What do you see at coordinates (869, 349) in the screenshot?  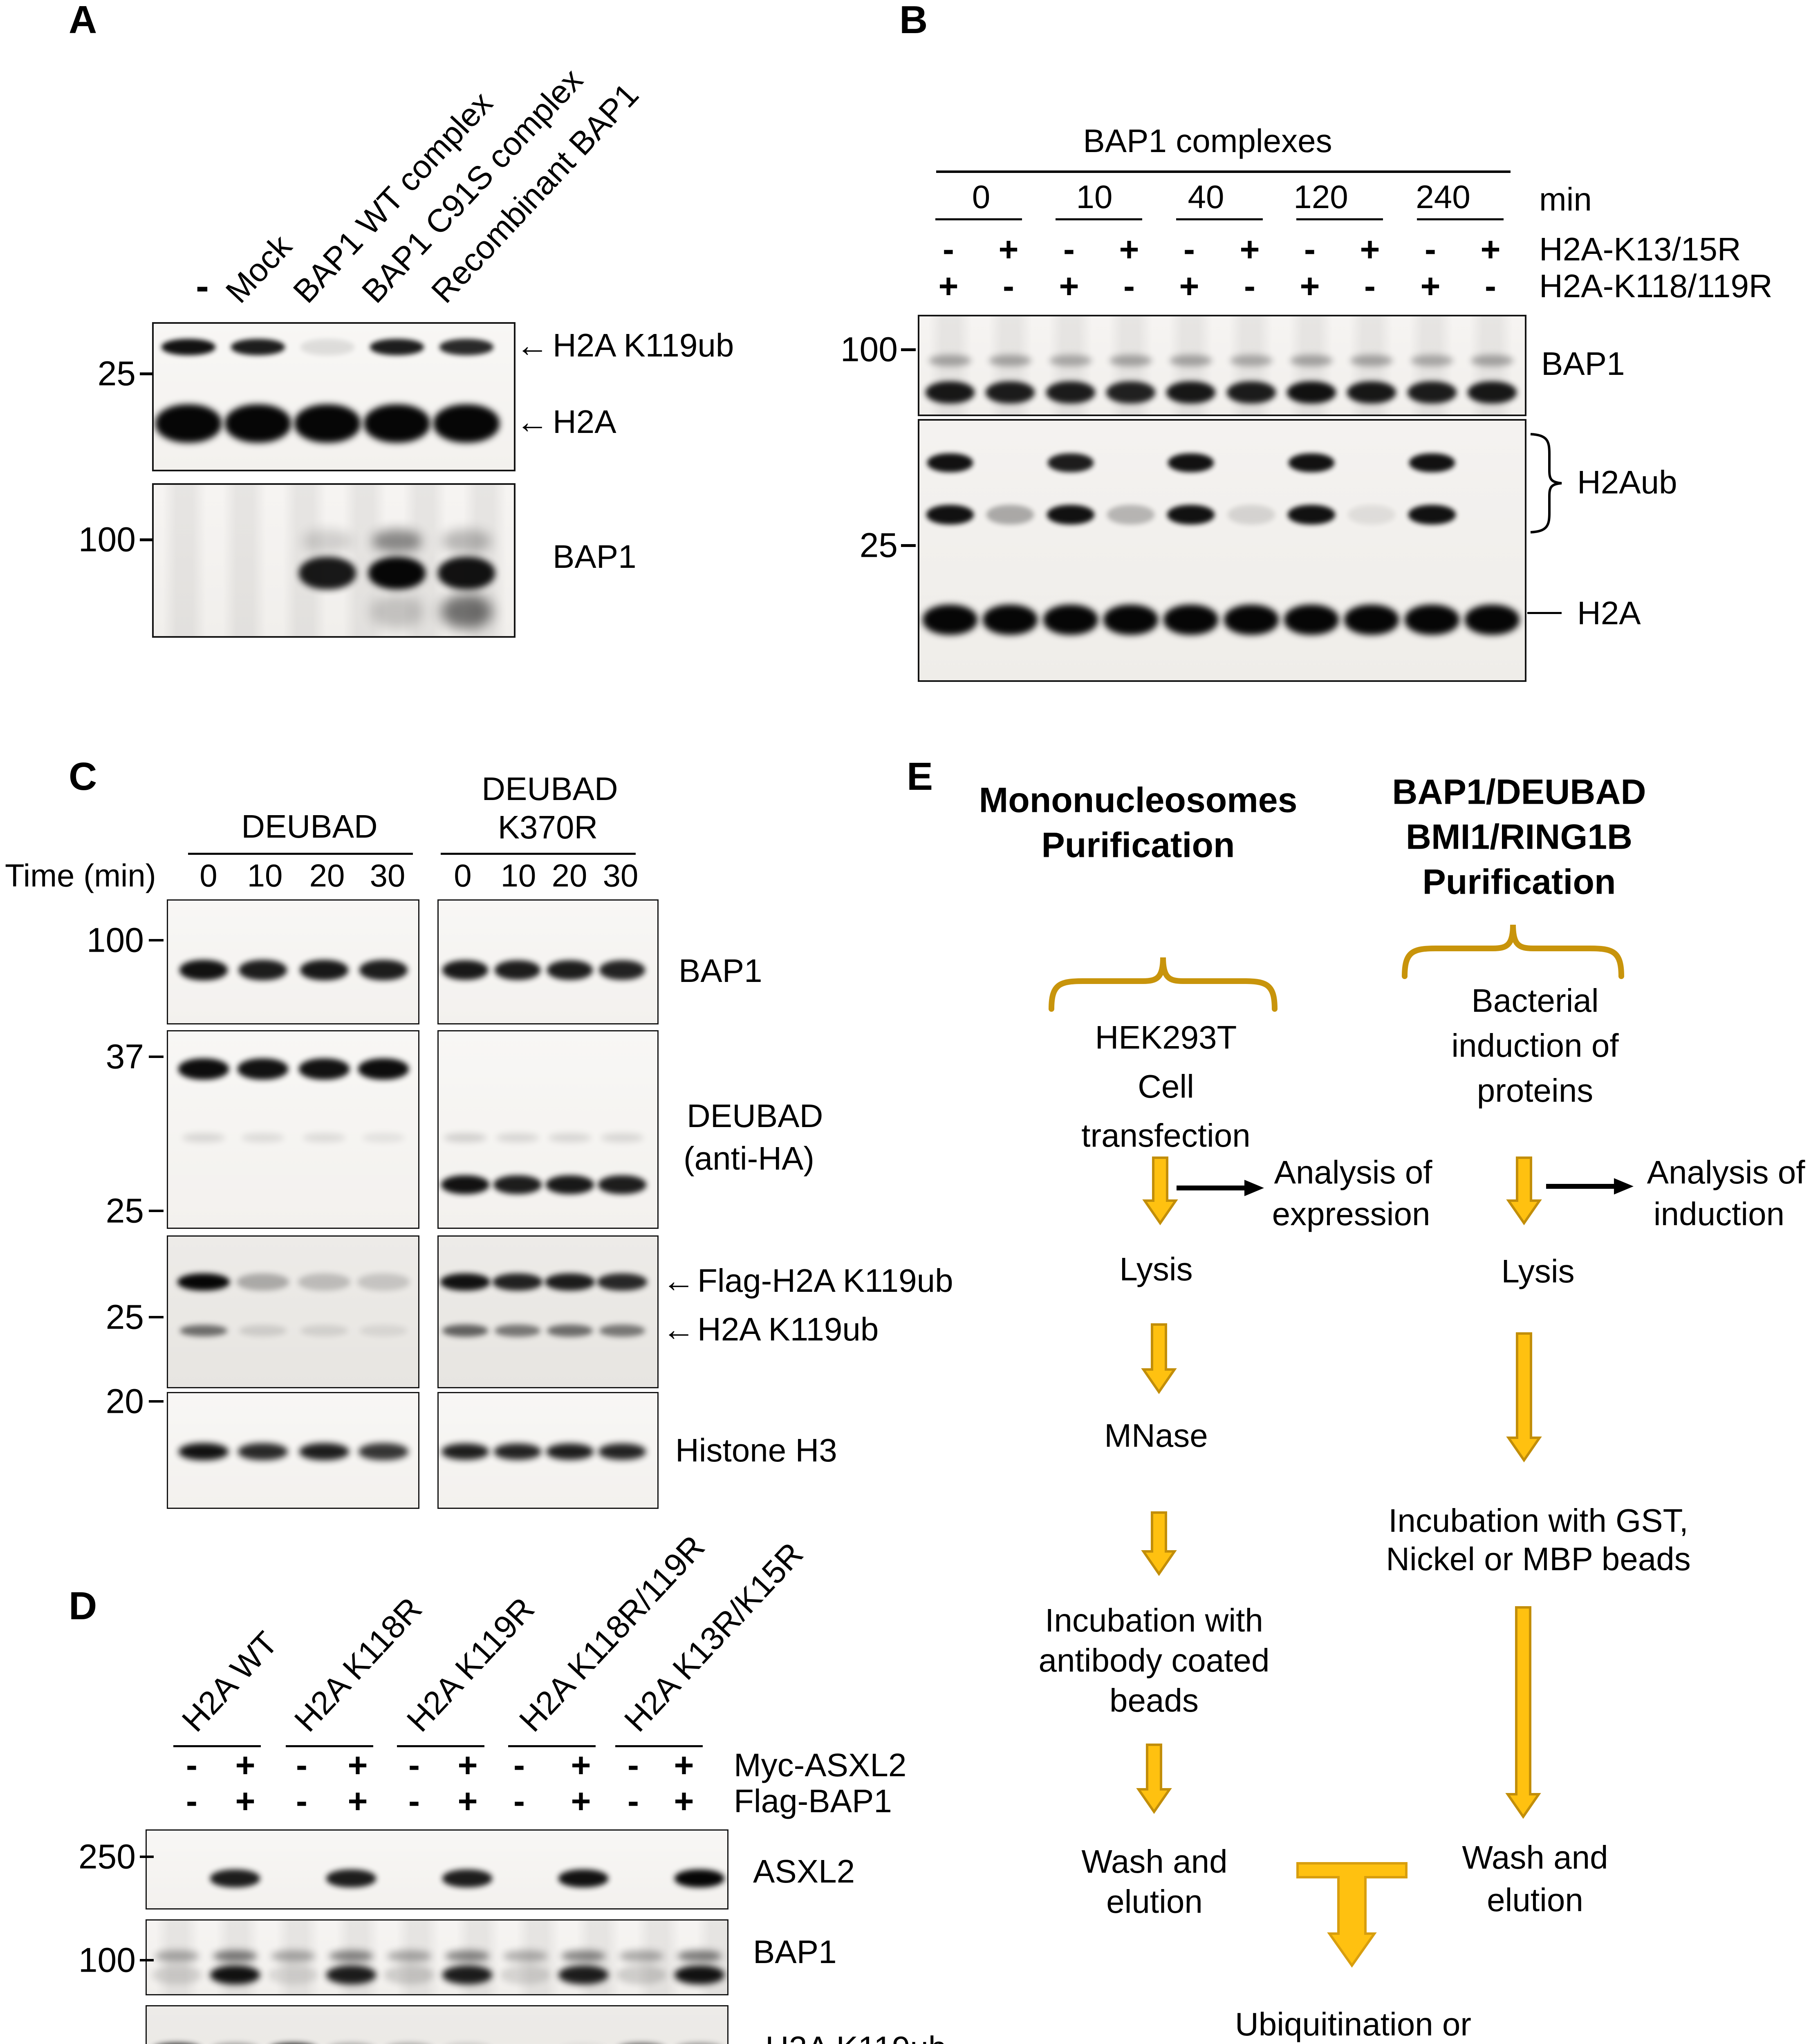 I see `marker-b-100: 100` at bounding box center [869, 349].